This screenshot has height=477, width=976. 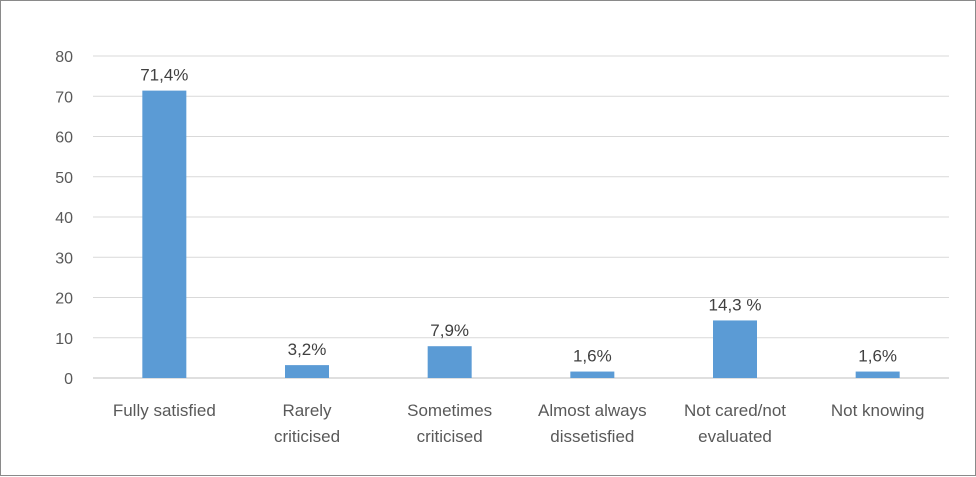 I want to click on x-tick-label: Not knowing, so click(x=878, y=410).